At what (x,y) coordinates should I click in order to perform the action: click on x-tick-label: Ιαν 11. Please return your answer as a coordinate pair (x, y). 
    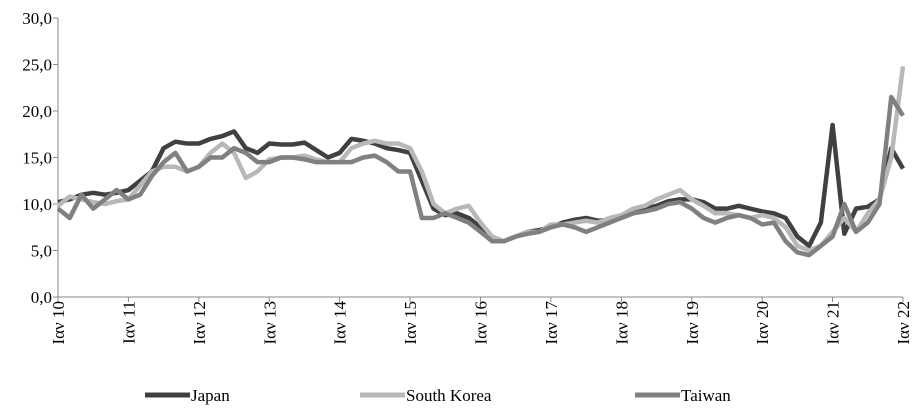
    Looking at the image, I should click on (128, 322).